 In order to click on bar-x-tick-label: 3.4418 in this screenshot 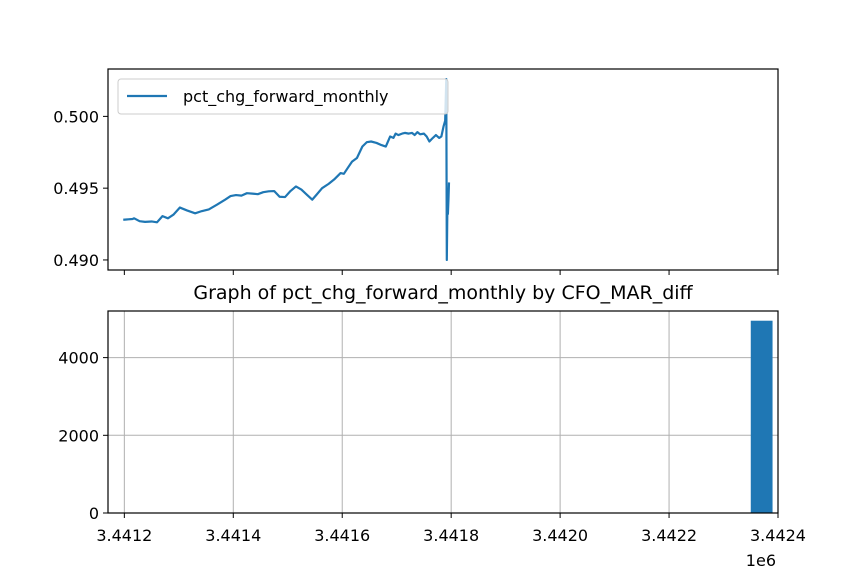, I will do `click(451, 535)`.